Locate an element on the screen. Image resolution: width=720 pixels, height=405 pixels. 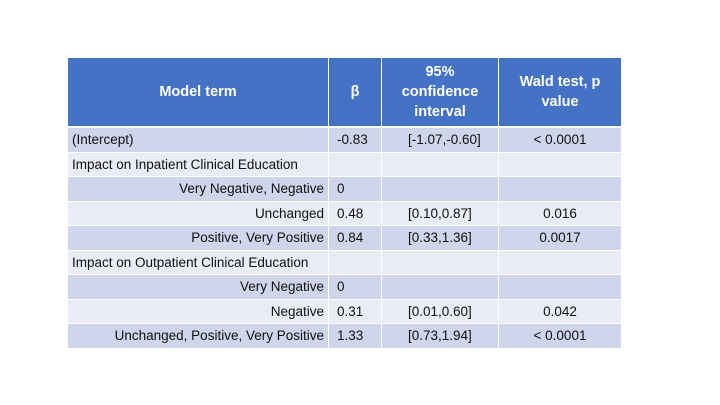
p-value-cell: 0.042 is located at coordinates (560, 311).